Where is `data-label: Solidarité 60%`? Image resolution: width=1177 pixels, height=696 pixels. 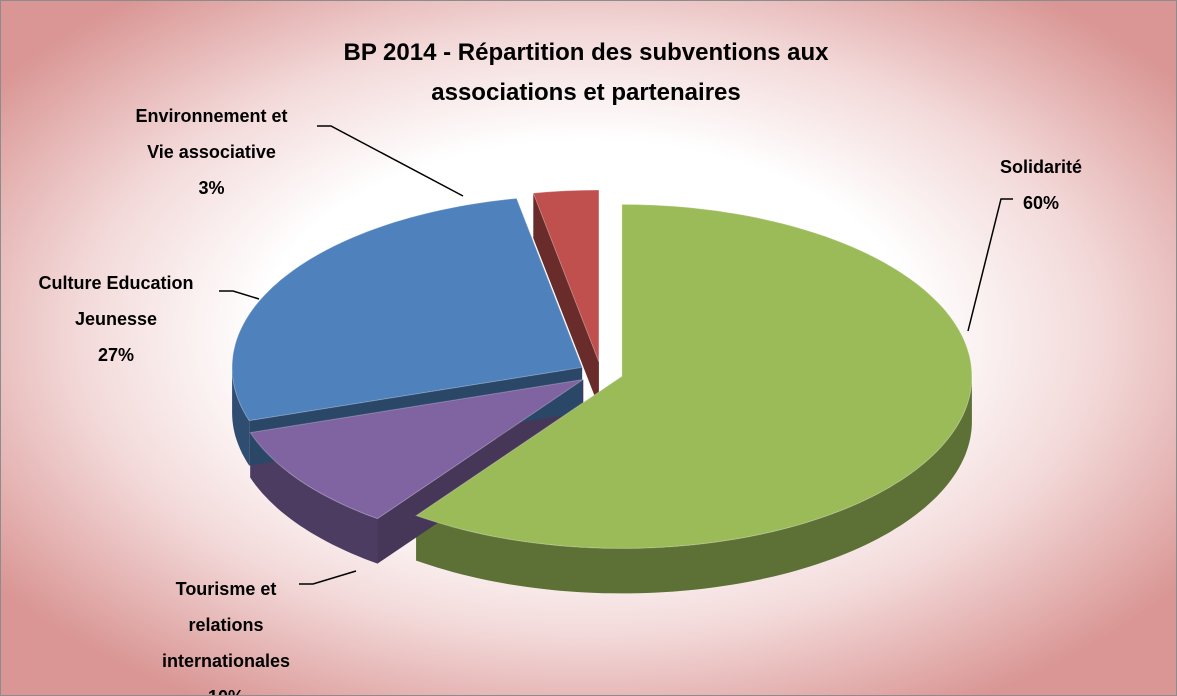 data-label: Solidarité 60% is located at coordinates (1041, 185).